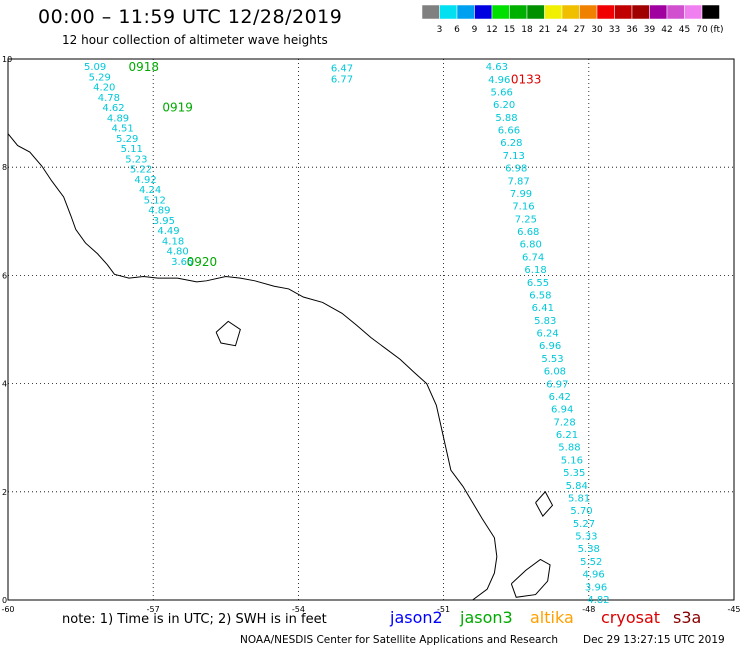 Image resolution: width=740 pixels, height=650 pixels. Describe the element at coordinates (497, 67) in the screenshot. I see `swh-value: 4.63` at that location.